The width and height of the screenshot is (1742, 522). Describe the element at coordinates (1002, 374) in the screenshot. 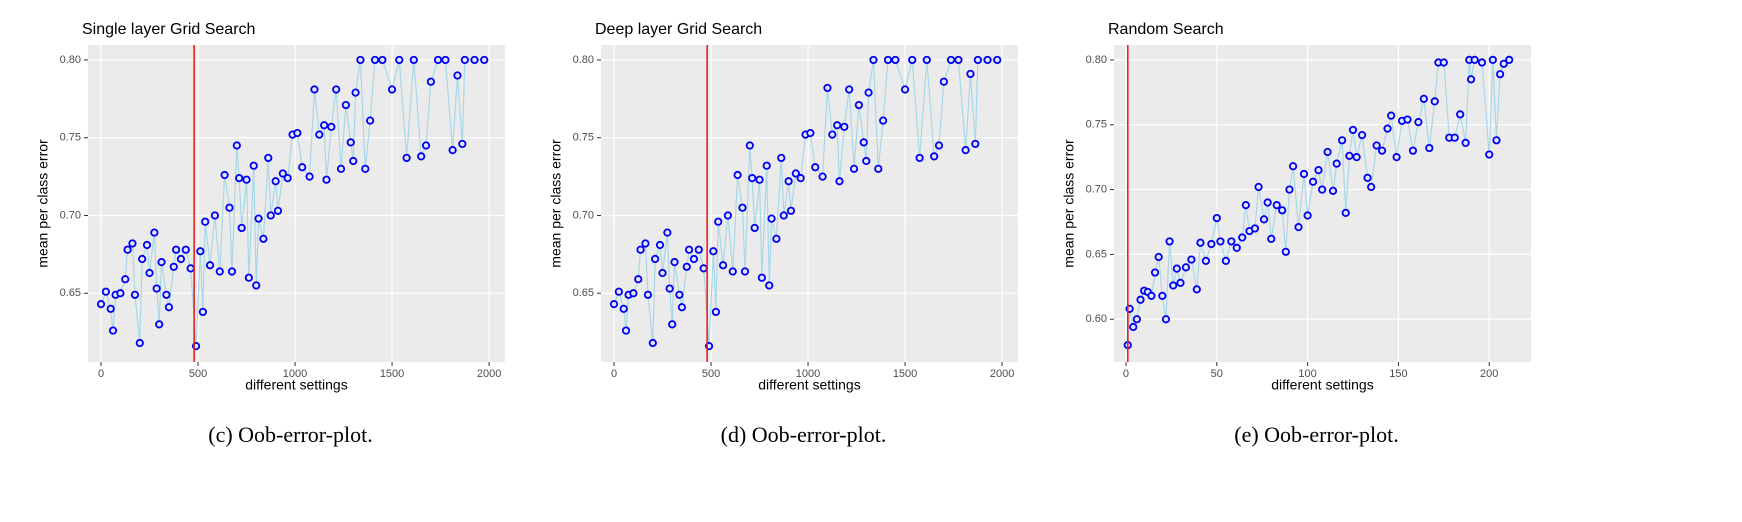

I see `x-tick-label: 2000` at that location.